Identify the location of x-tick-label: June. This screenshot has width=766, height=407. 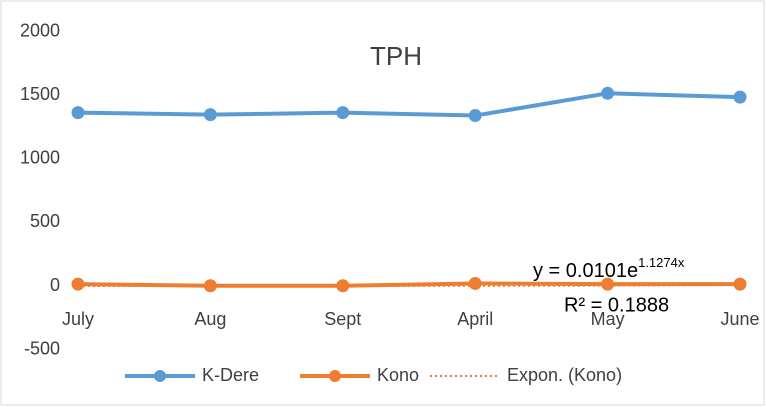
(739, 319).